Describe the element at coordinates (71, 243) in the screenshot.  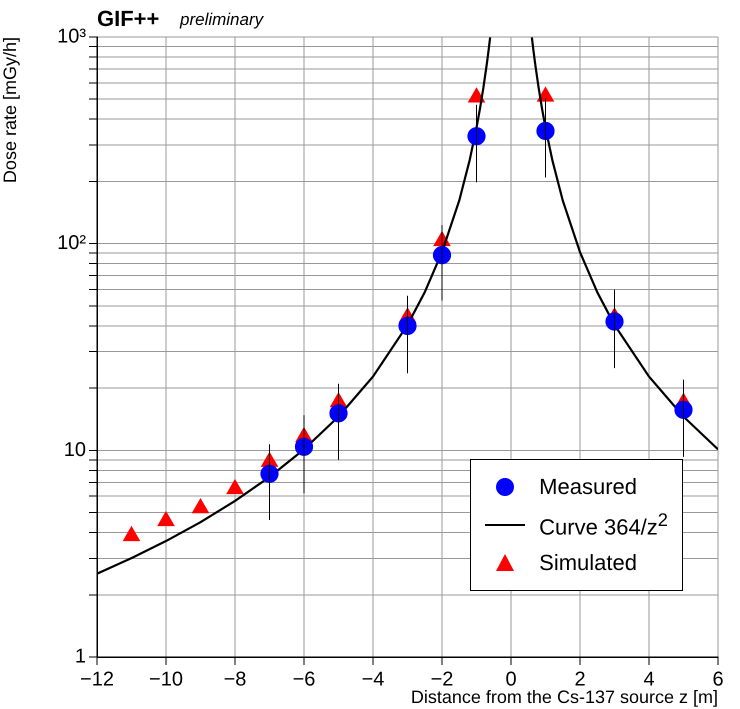
I see `y-tick-label: 10²` at that location.